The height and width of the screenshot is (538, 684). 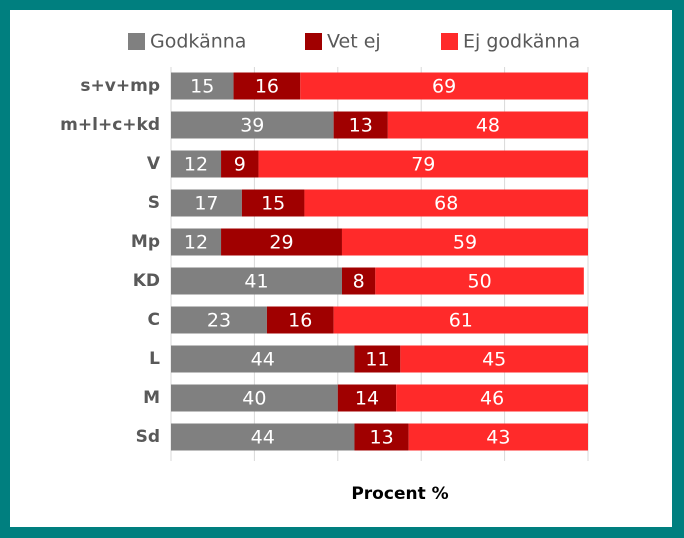 I want to click on data-label: 45, so click(x=494, y=360).